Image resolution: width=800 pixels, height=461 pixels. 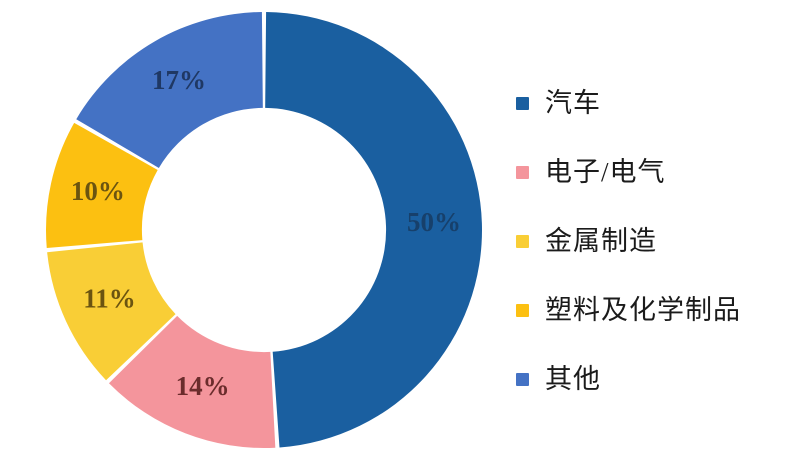 I want to click on donut-slice-data-label: 10%, so click(x=98, y=191).